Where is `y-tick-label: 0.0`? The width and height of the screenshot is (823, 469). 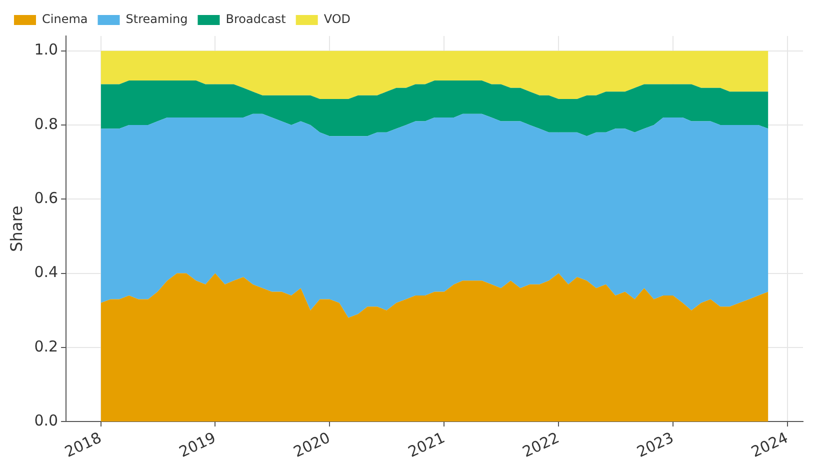
y-tick-label: 0.0 is located at coordinates (46, 420).